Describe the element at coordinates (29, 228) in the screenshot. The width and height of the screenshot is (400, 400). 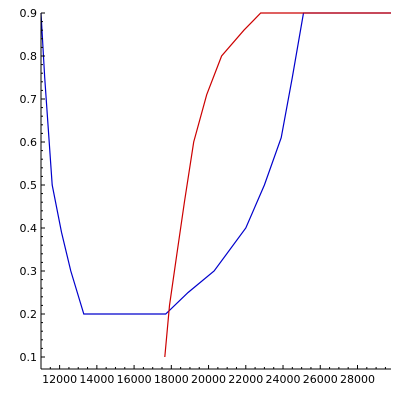
I see `y-tick-label: 0.4` at that location.